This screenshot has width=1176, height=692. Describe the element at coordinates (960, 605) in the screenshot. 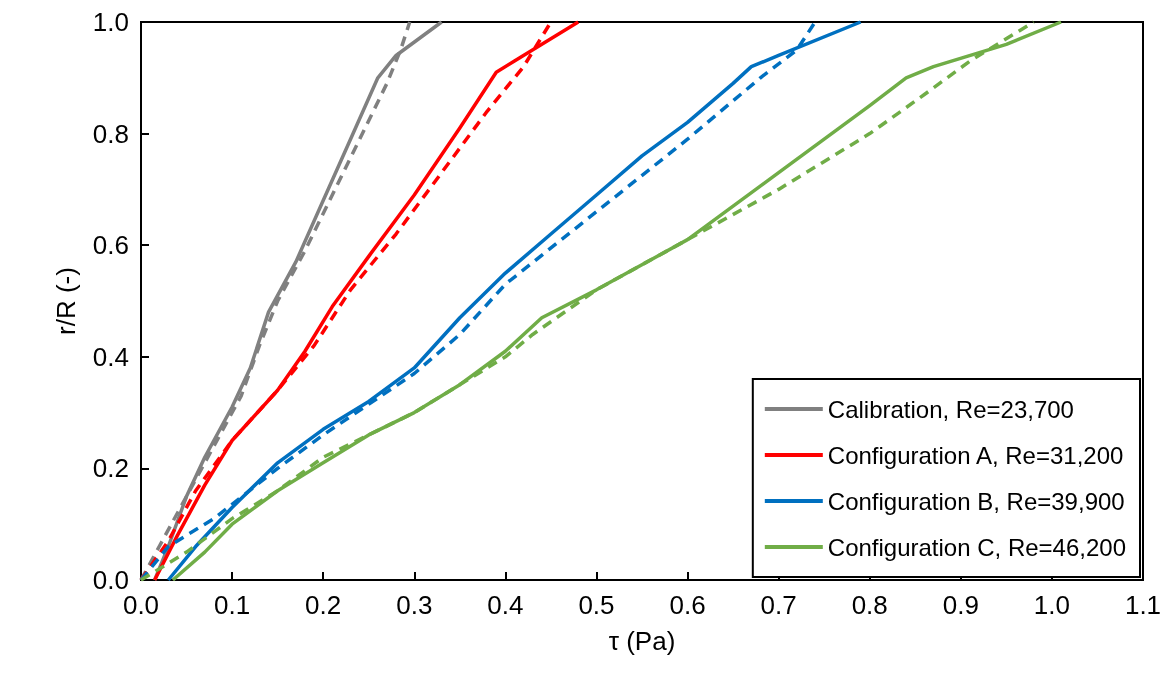

I see `x-tick-label: 0.9` at that location.